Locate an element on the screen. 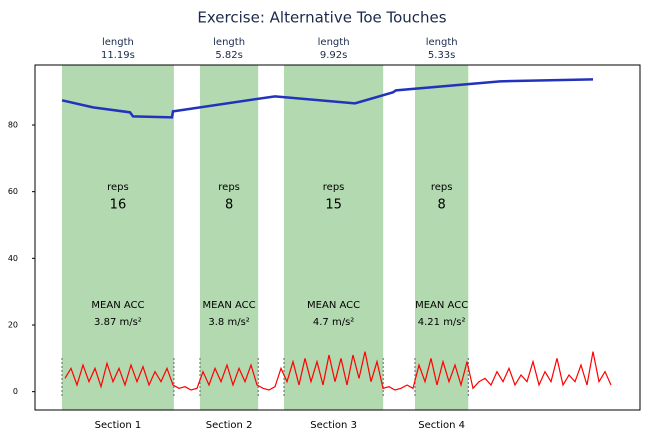 The image size is (650, 436). acc-value: 3.8 m/s² is located at coordinates (228, 322).